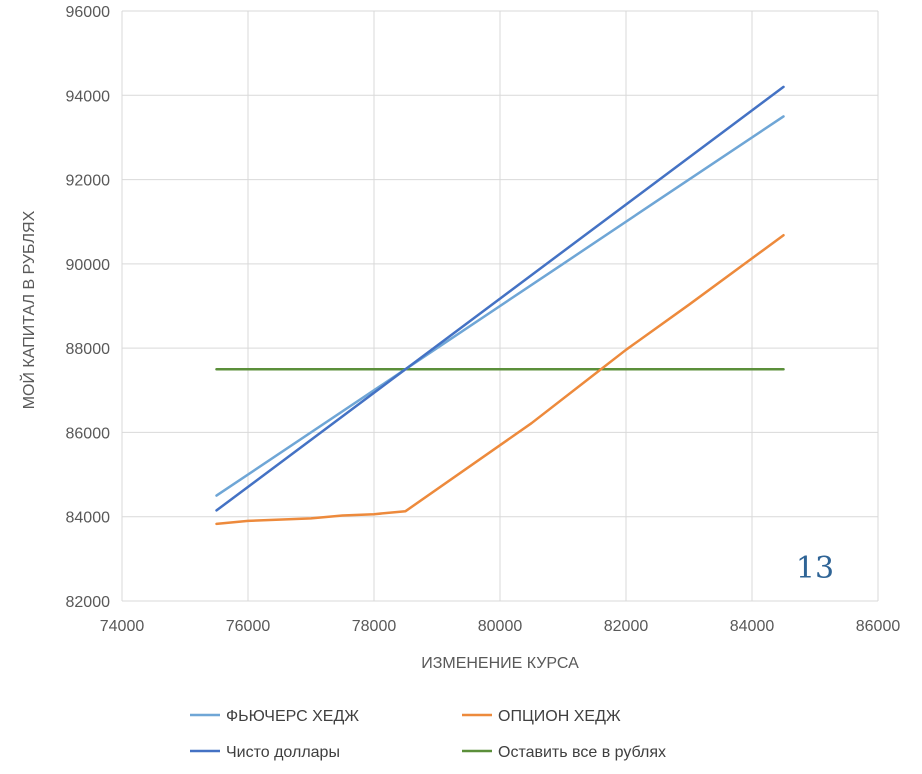  Describe the element at coordinates (88, 12) in the screenshot. I see `y-tick-label: 96000` at that location.